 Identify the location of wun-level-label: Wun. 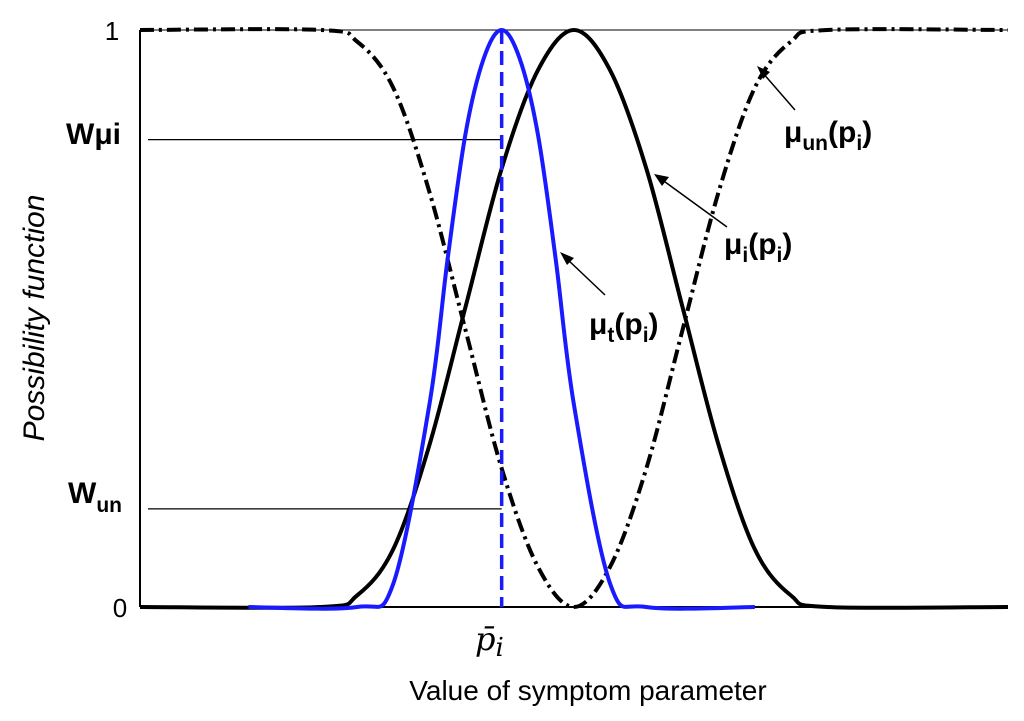
(95, 497).